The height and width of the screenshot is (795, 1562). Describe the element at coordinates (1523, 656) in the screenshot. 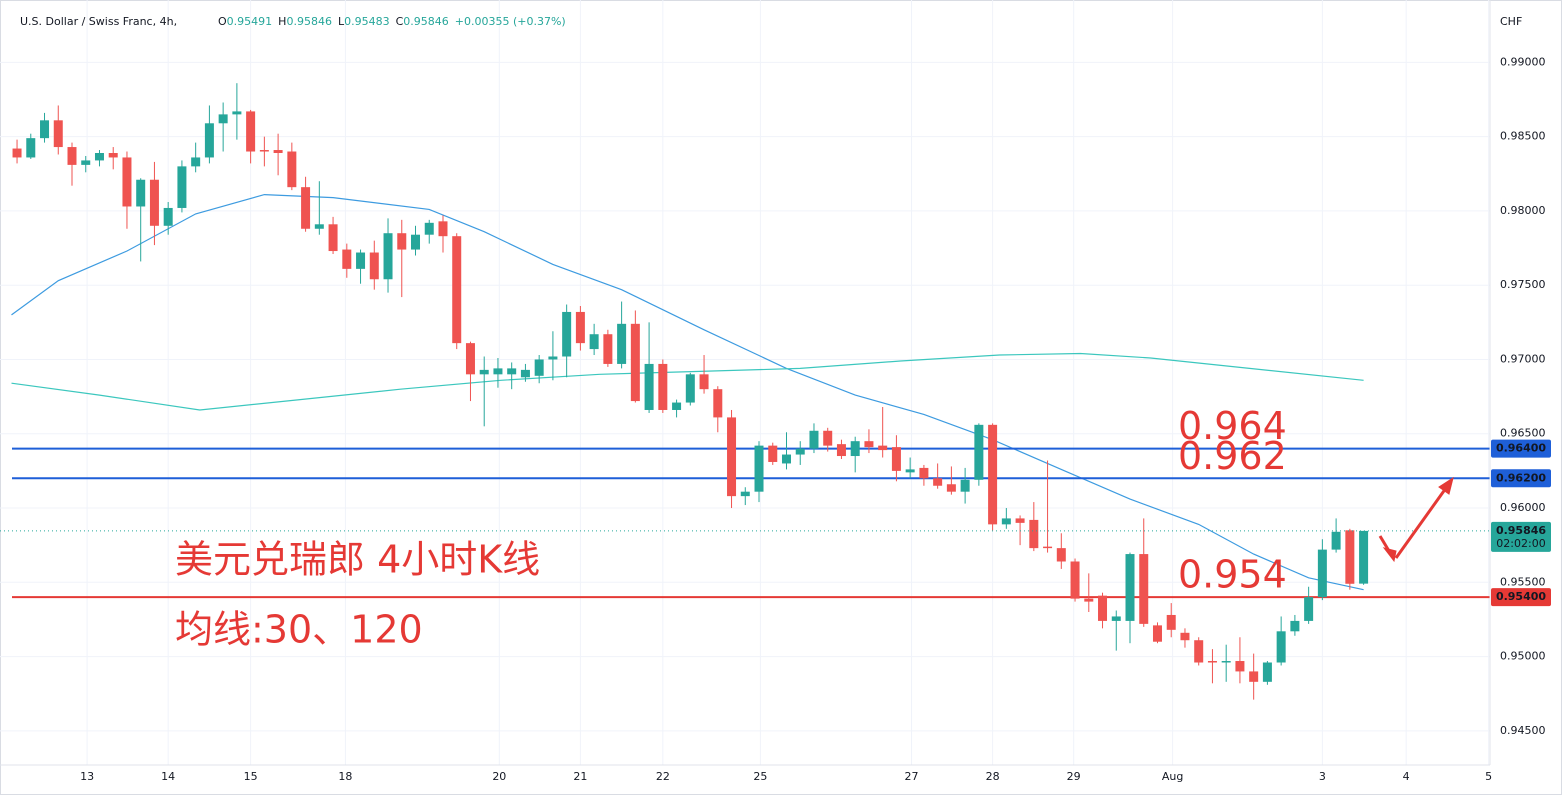

I see `y-tick-label: 0.95000` at that location.